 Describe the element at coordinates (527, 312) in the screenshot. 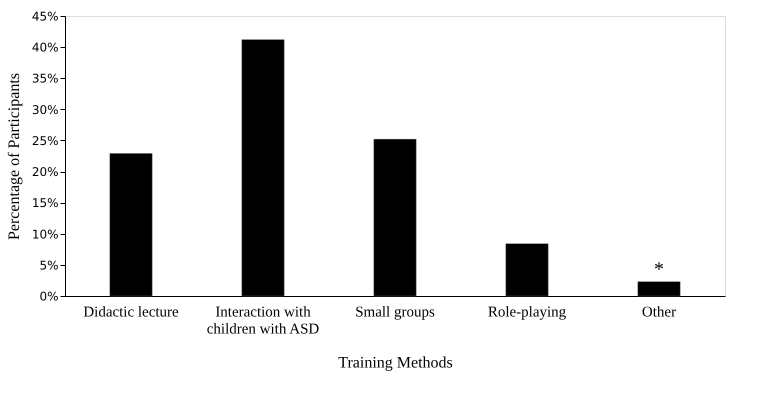

I see `x-tick-label: Role-playing` at that location.